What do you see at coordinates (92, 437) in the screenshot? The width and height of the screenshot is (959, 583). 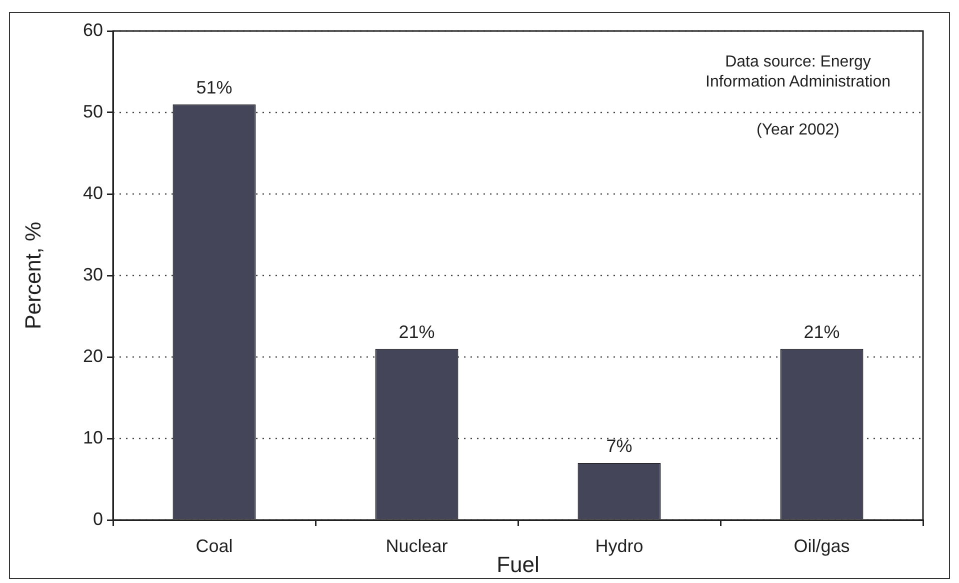 I see `y-tick-label: 10` at bounding box center [92, 437].